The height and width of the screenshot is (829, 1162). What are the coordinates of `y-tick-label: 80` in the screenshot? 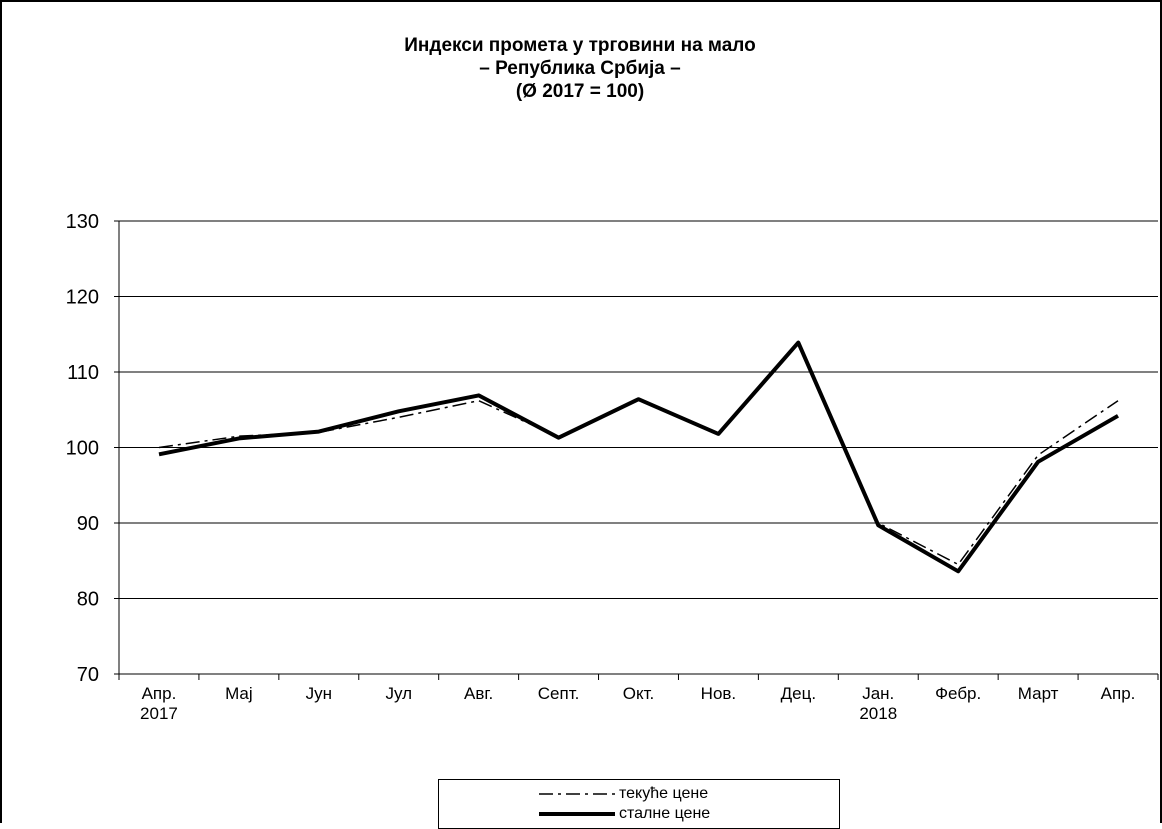 It's located at (88, 600).